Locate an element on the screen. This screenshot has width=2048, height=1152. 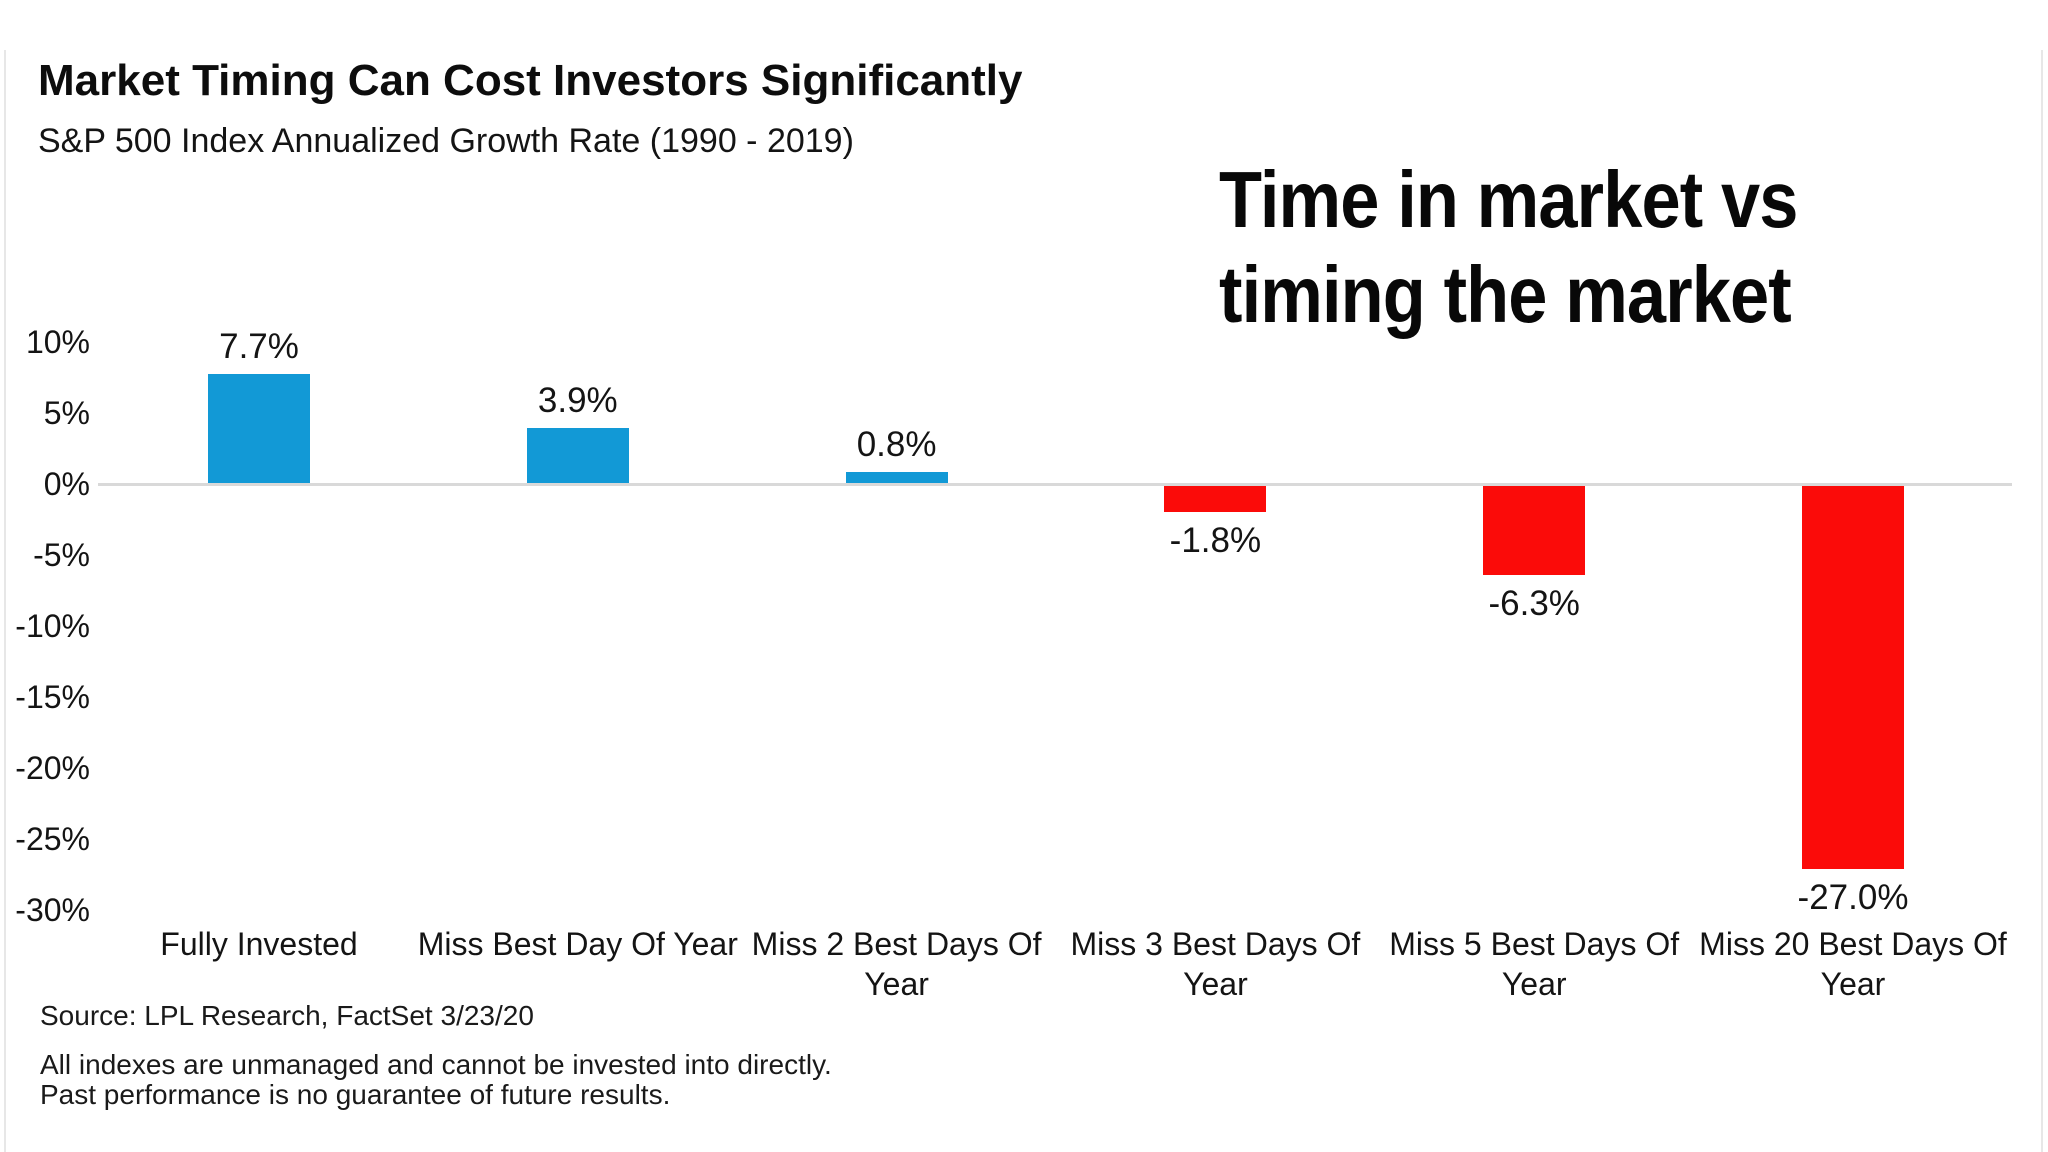
bar-value-label: 0.8% is located at coordinates (896, 444).